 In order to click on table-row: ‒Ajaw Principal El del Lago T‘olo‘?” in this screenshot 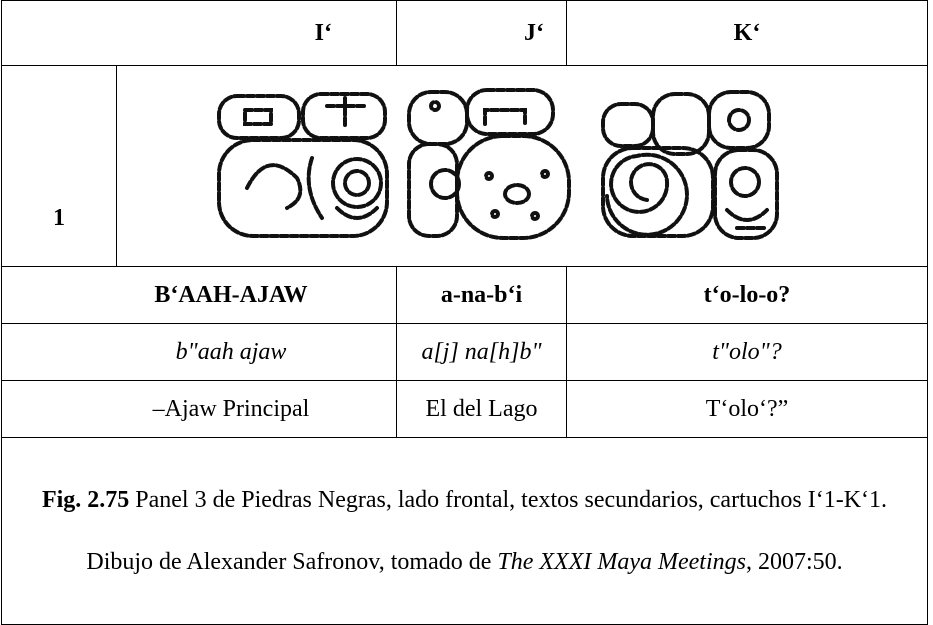, I will do `click(464, 409)`.